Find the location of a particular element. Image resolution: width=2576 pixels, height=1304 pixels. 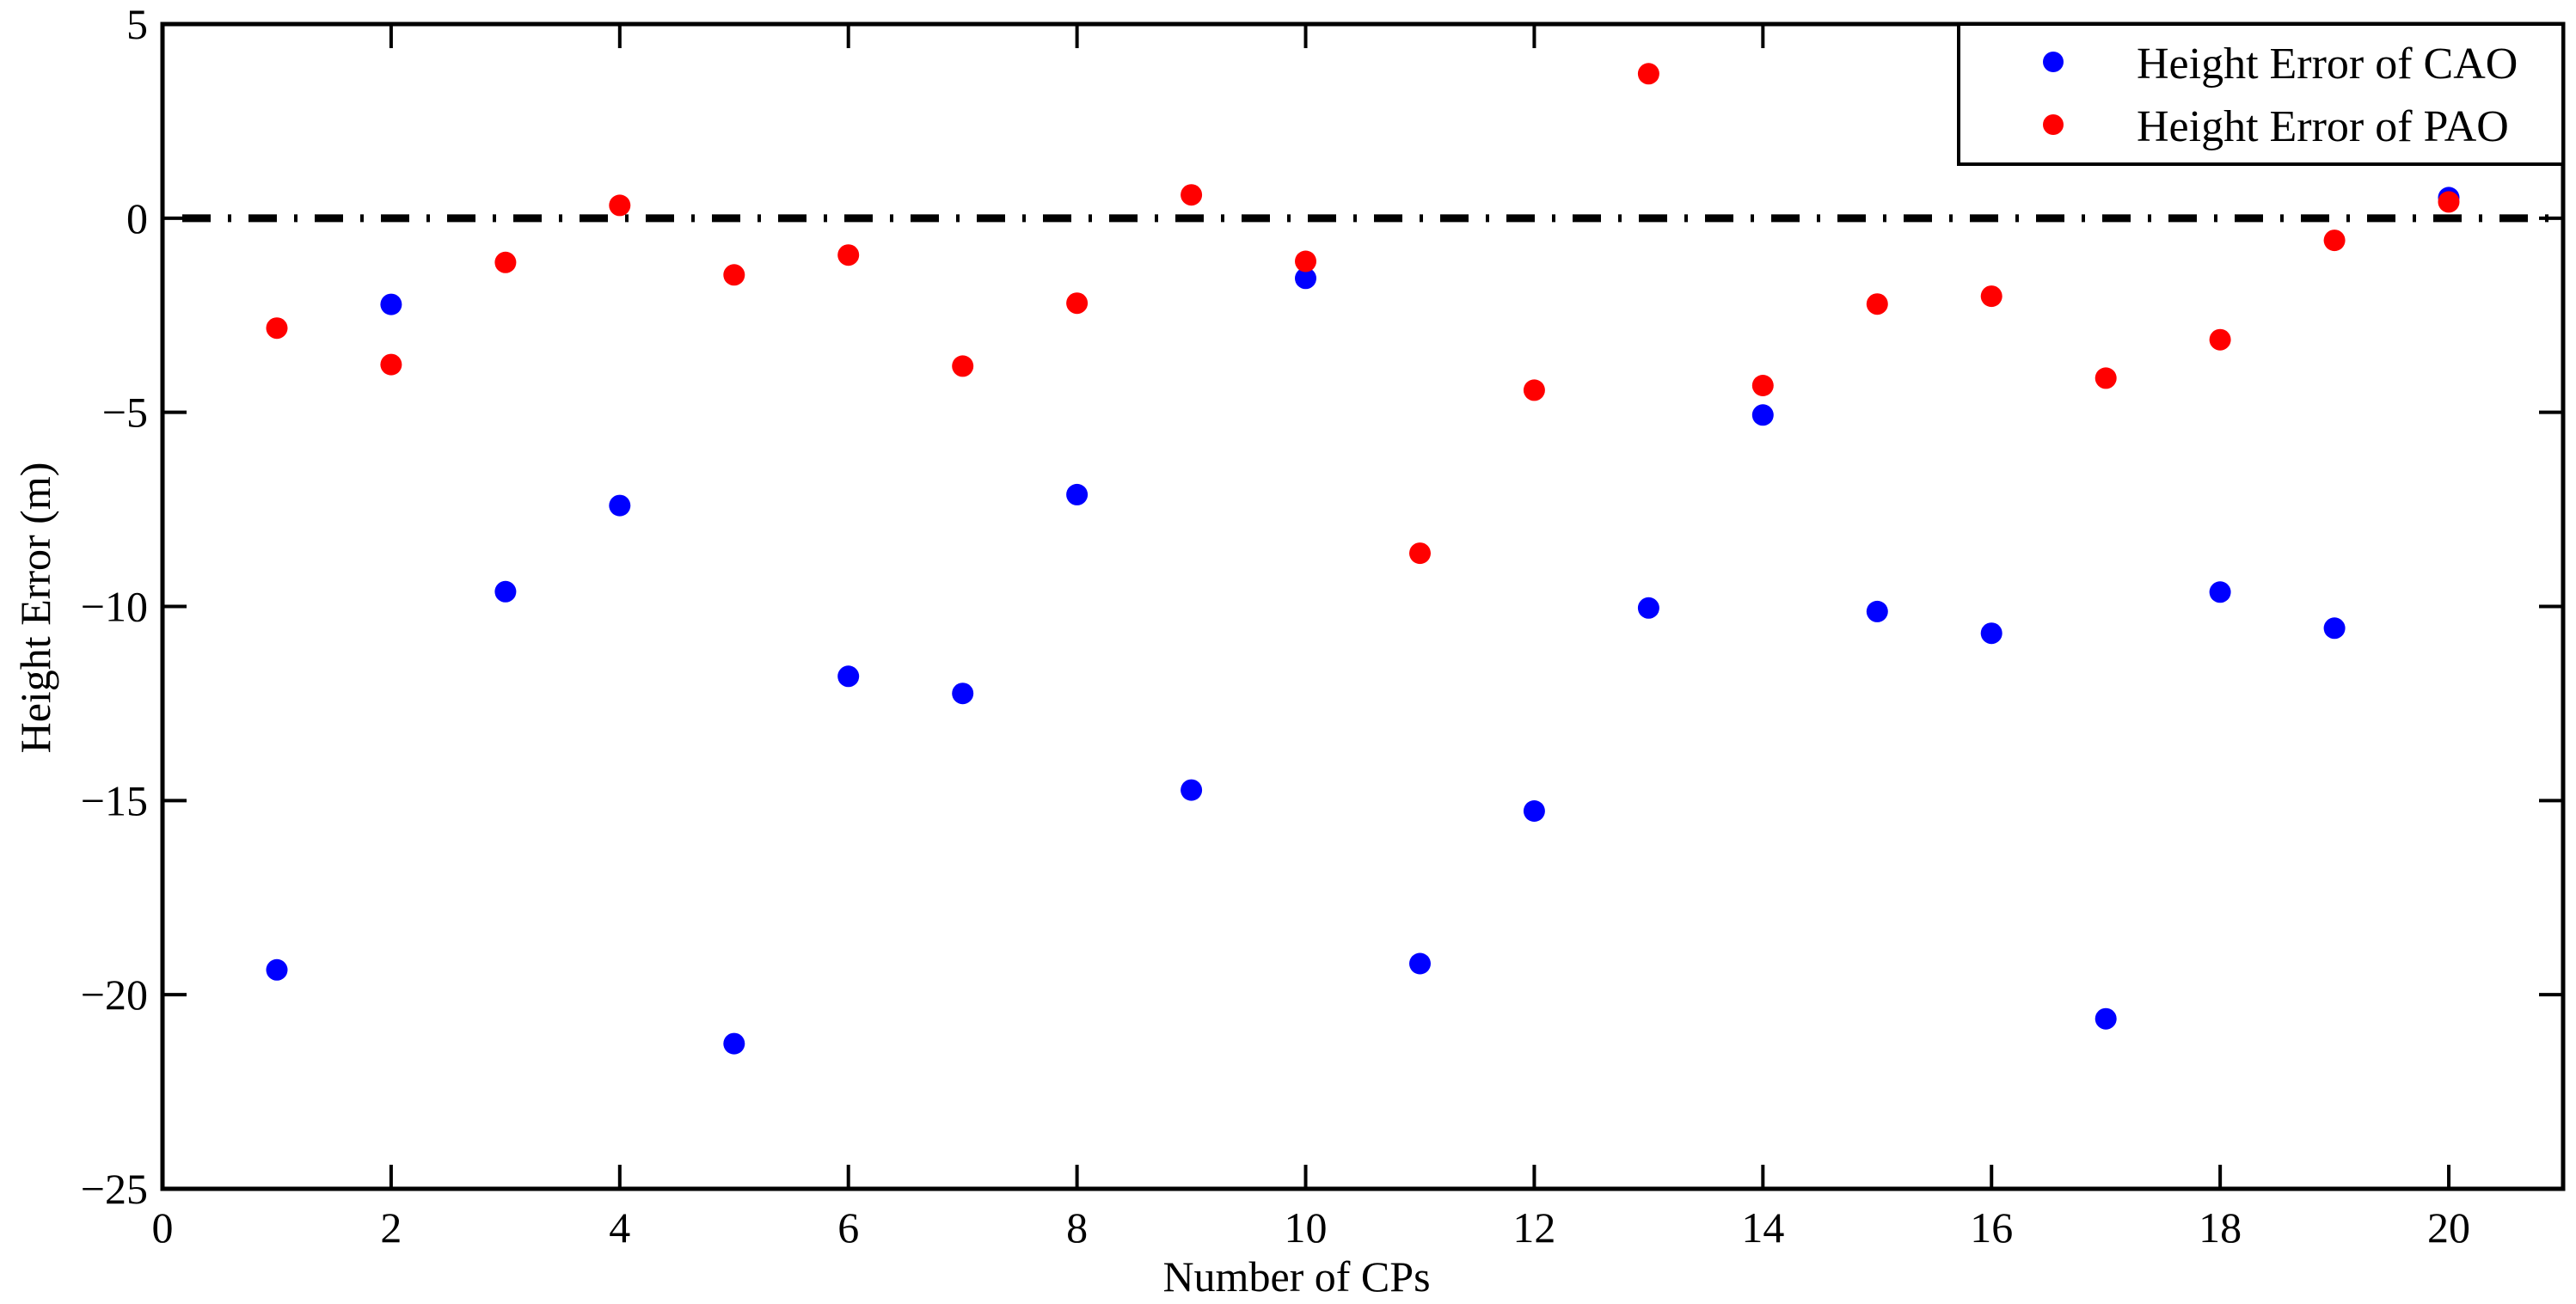

x-tick-label: 4 is located at coordinates (619, 1227).